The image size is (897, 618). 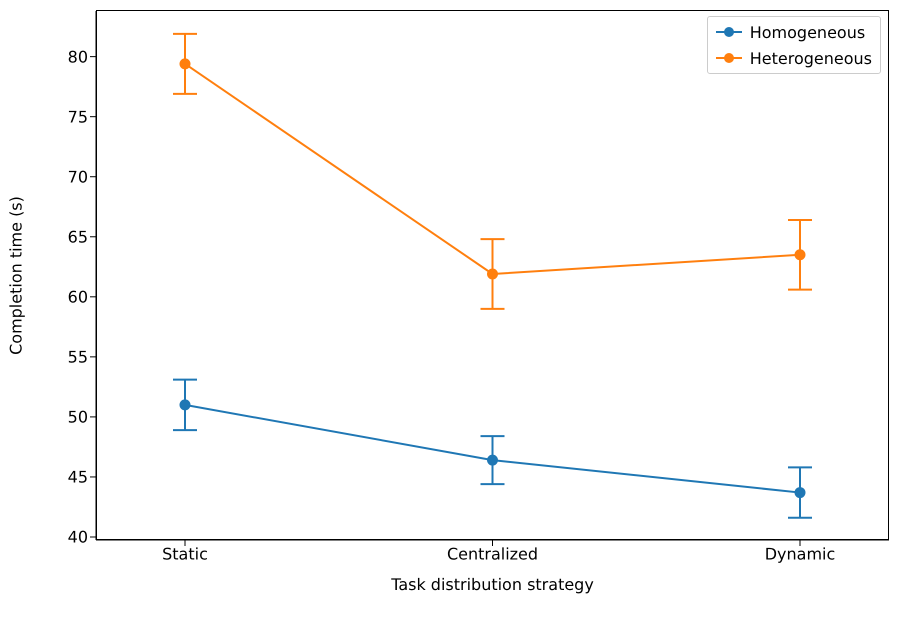 What do you see at coordinates (78, 116) in the screenshot?
I see `y-tick-label: 75` at bounding box center [78, 116].